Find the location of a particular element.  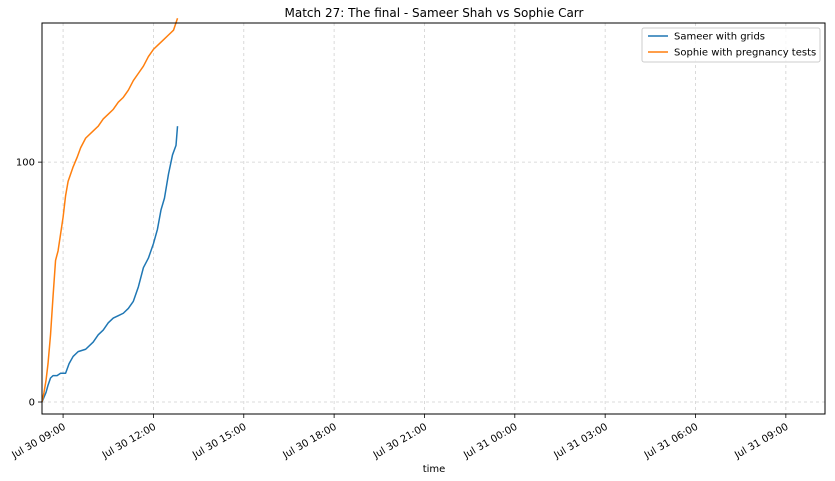

x-tick-label: Jul 31 06:00 is located at coordinates (671, 442).